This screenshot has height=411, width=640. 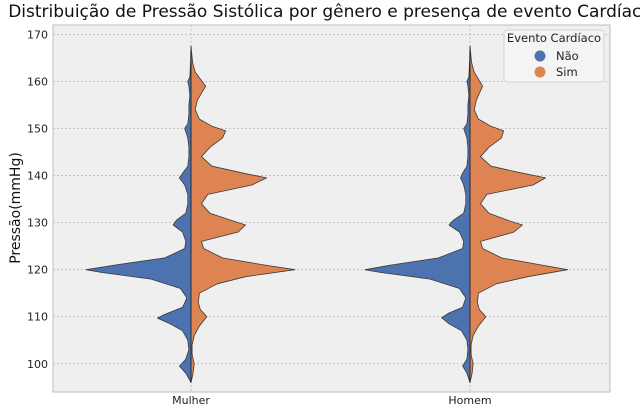 I want to click on y-axis-label: Pressão(mmHg), so click(x=16, y=208).